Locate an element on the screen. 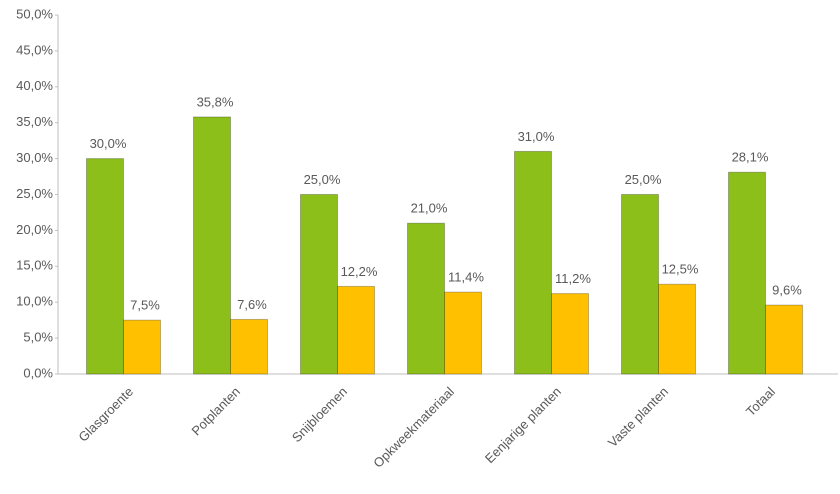 Image resolution: width=840 pixels, height=494 pixels. x-tick-label: Potplanten is located at coordinates (215, 411).